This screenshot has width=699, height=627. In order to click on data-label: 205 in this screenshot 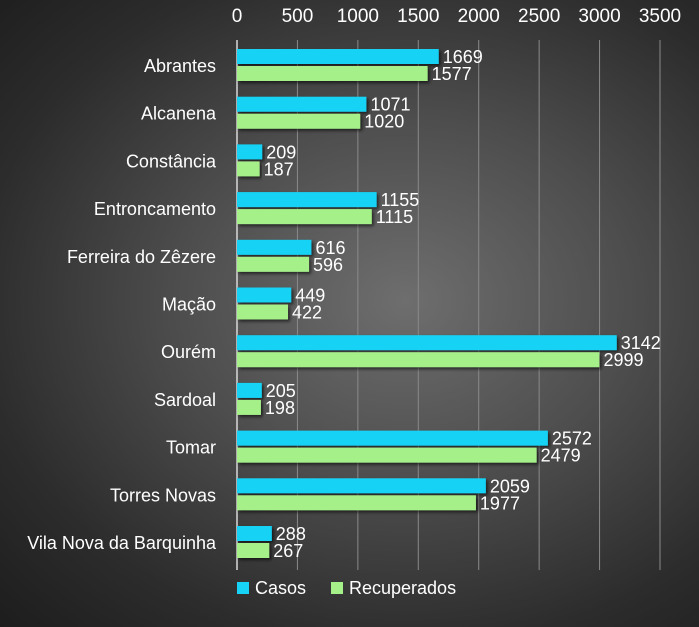, I will do `click(281, 391)`.